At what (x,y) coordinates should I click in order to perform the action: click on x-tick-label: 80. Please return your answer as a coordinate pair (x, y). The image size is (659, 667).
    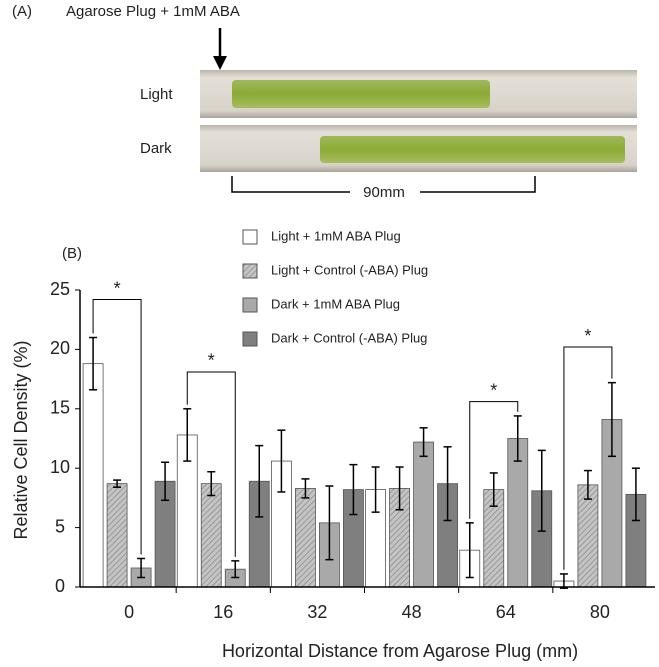
    Looking at the image, I should click on (600, 612).